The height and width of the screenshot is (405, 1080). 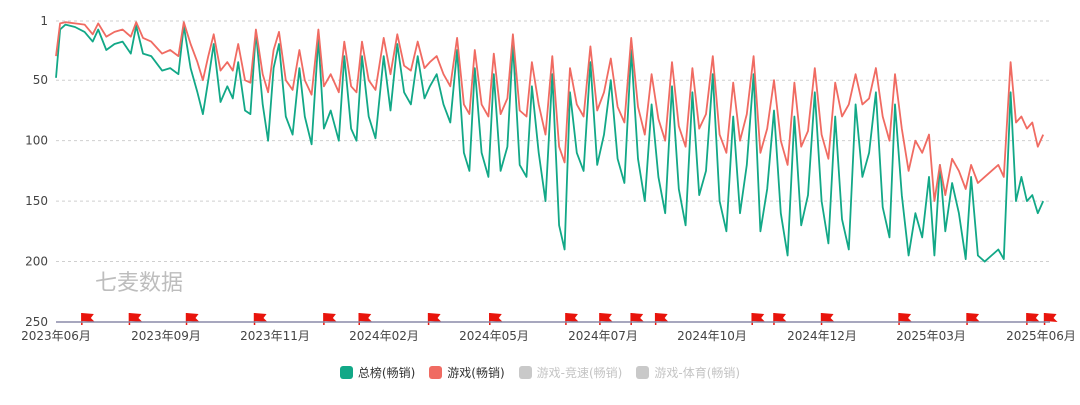 What do you see at coordinates (476, 373) in the screenshot?
I see `legend-label: 游戏(畅销)` at bounding box center [476, 373].